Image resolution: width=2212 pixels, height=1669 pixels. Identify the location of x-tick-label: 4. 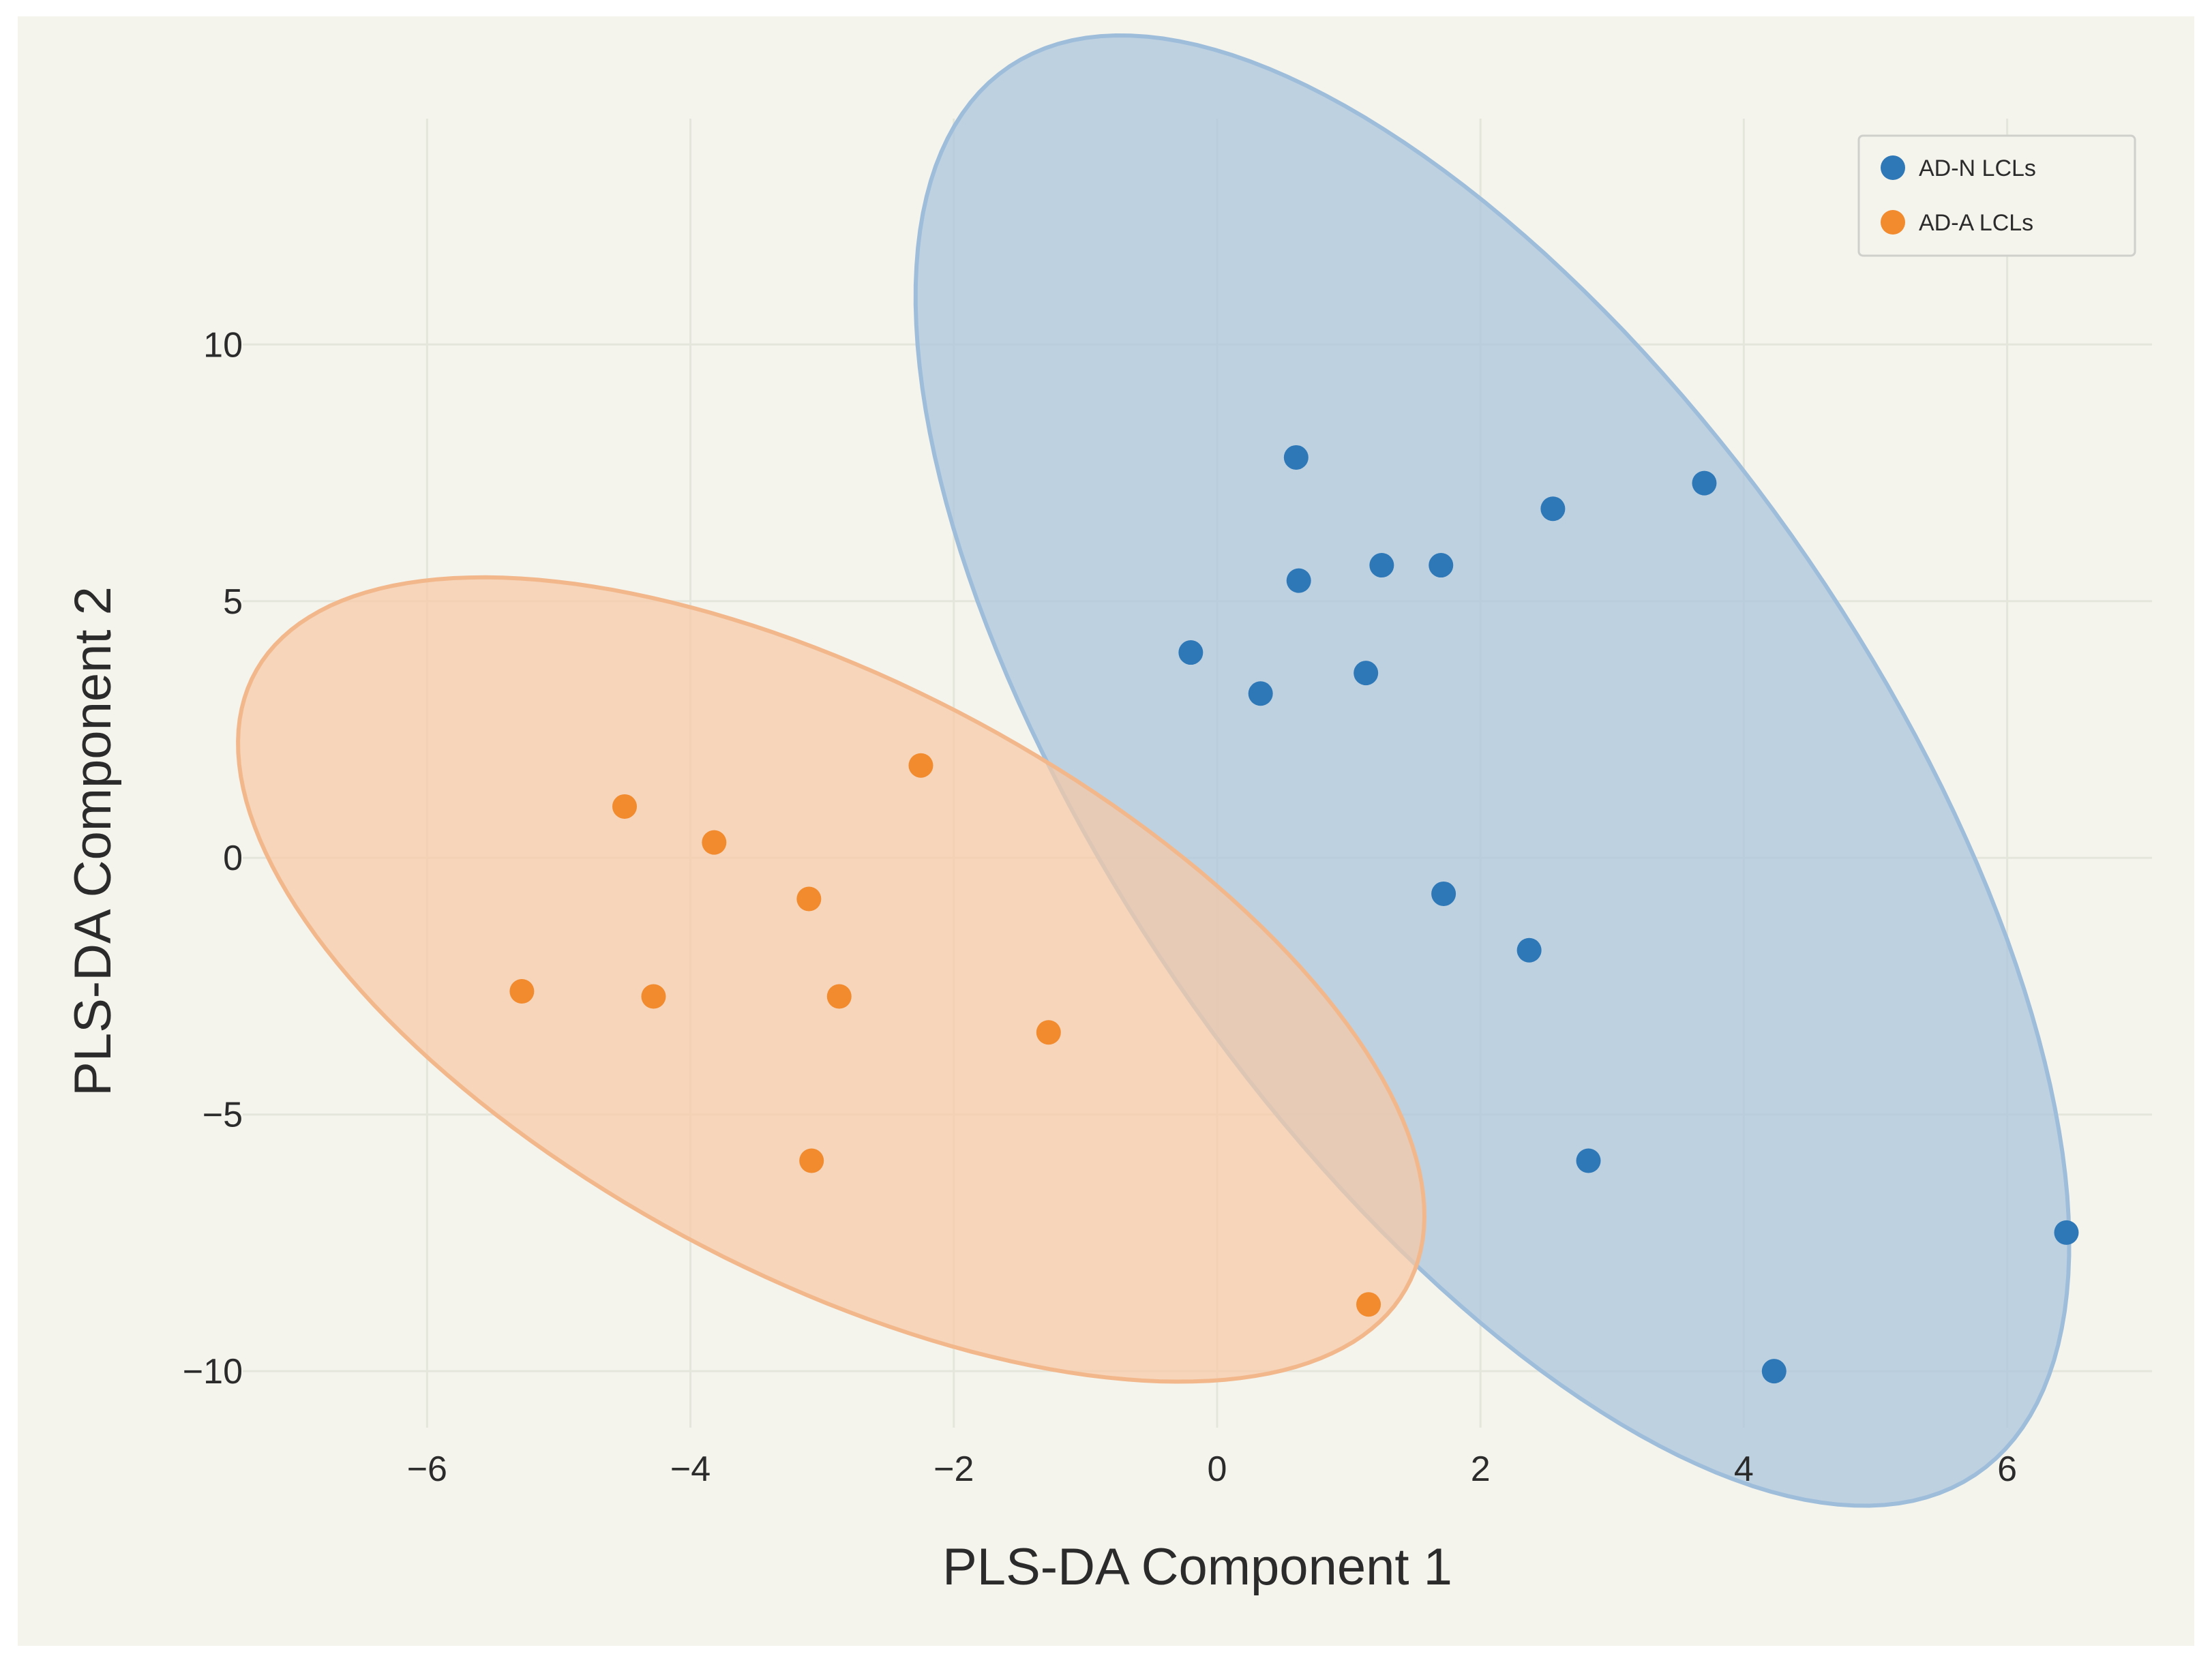
(1744, 1469).